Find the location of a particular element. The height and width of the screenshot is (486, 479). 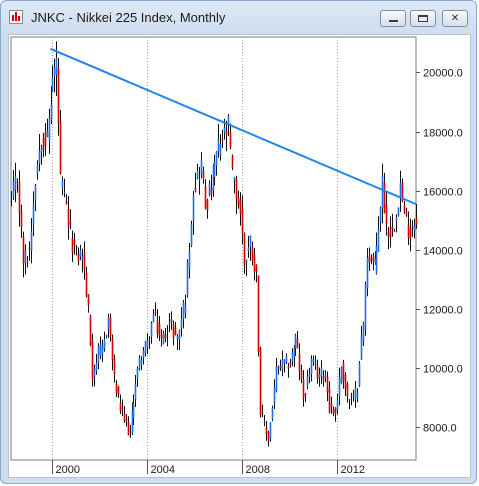

y-tick-label: 14000.0 is located at coordinates (443, 252).